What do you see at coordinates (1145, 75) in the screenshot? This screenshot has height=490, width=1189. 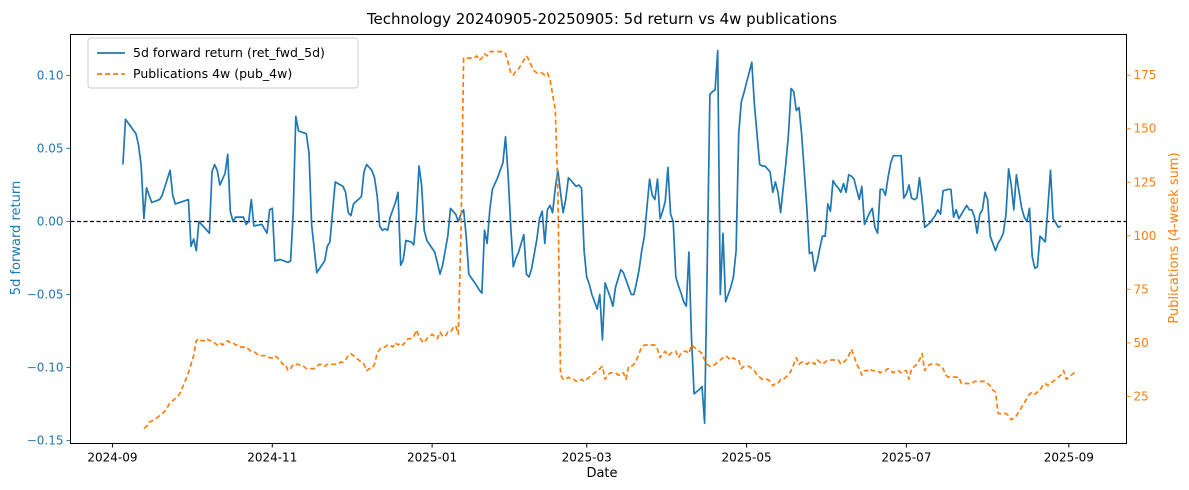 I see `y-right-tick-label: 175` at bounding box center [1145, 75].